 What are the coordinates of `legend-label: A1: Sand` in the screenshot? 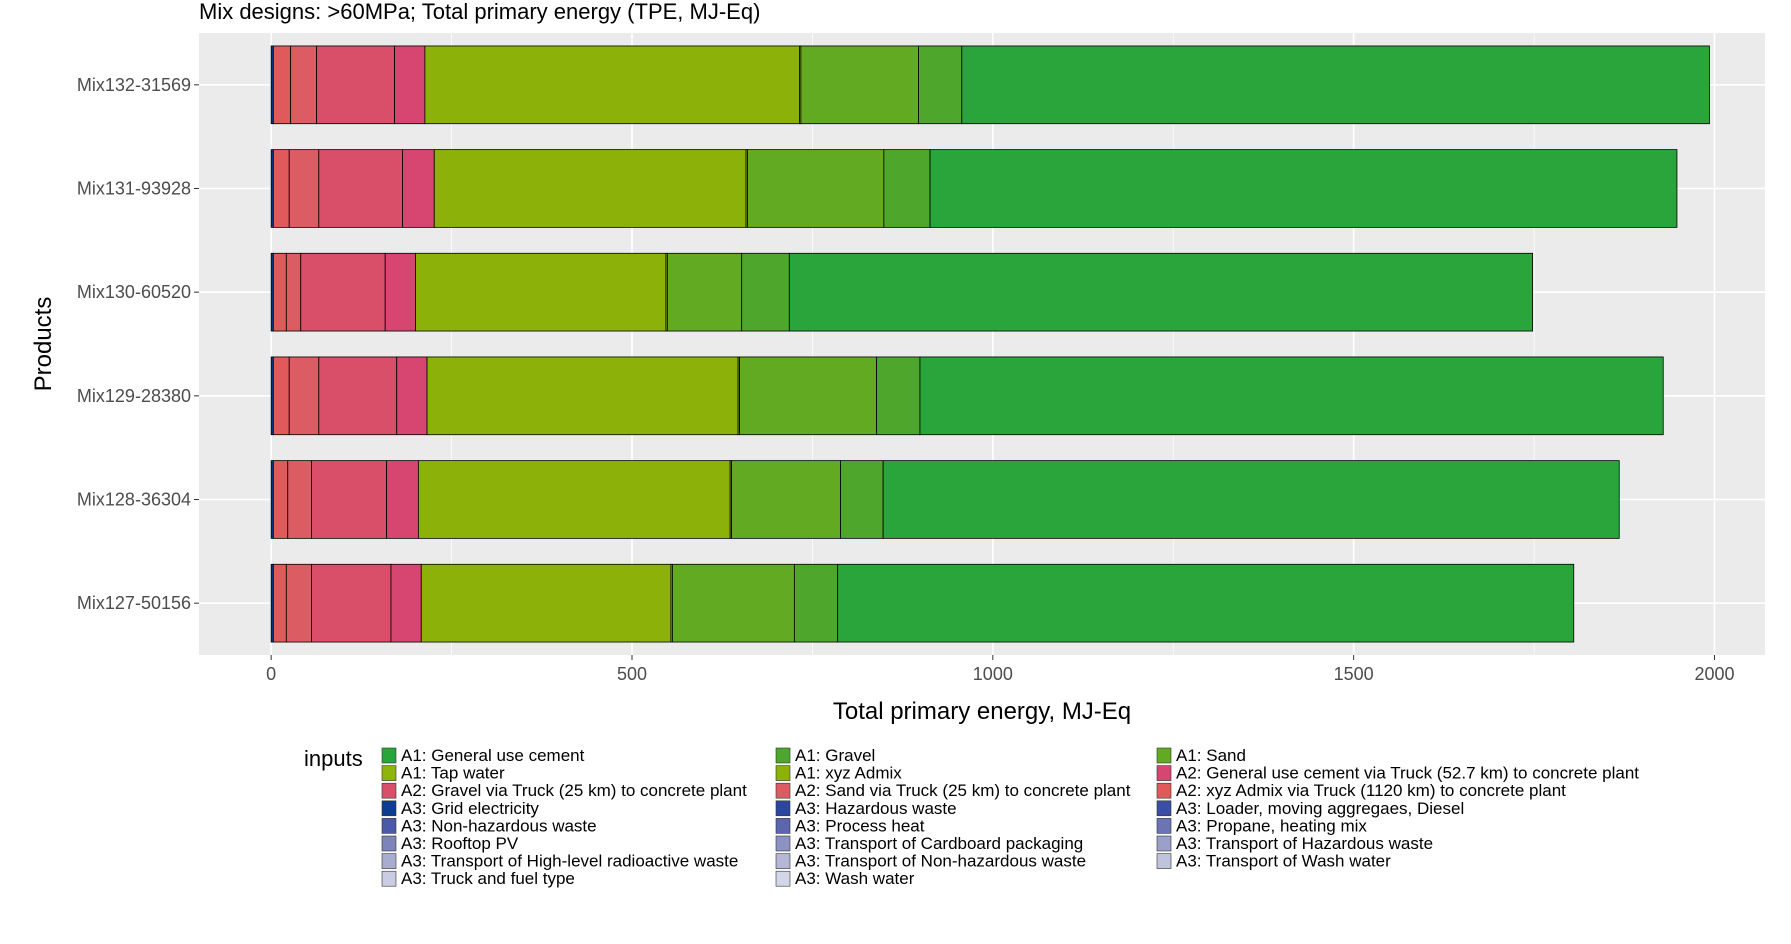 It's located at (1211, 755).